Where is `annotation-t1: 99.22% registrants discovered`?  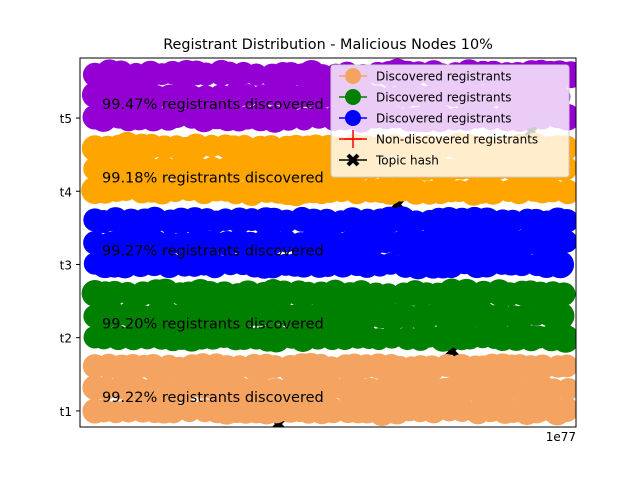 annotation-t1: 99.22% registrants discovered is located at coordinates (213, 398).